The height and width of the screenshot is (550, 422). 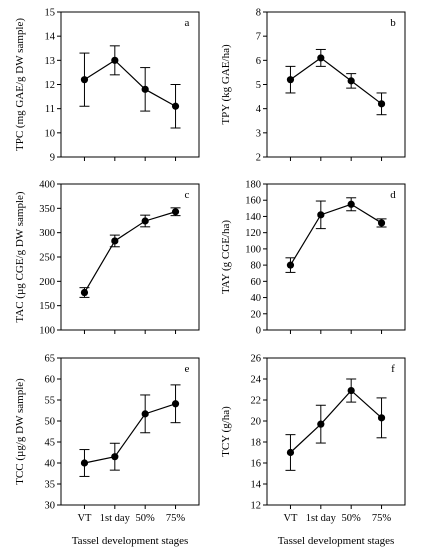 I want to click on y-tick-label: 55, so click(x=50, y=401).